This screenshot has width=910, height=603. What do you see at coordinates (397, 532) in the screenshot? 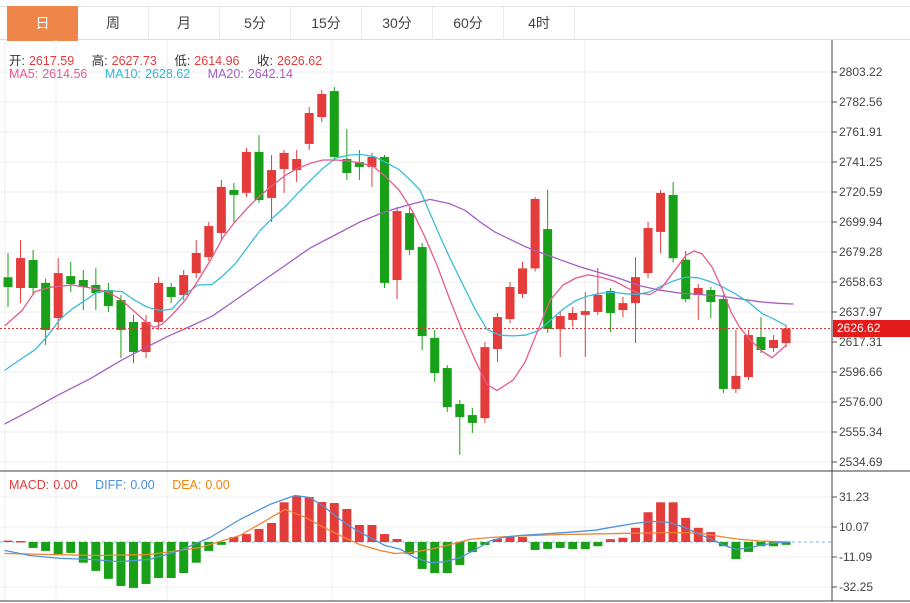
I see `dea-line` at bounding box center [397, 532].